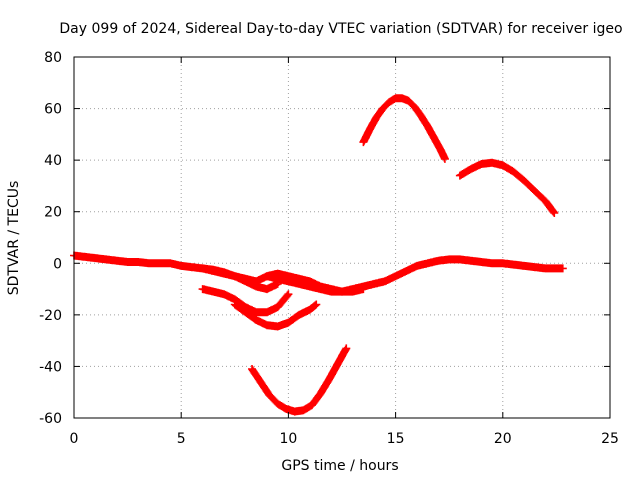 The width and height of the screenshot is (640, 480). What do you see at coordinates (14, 238) in the screenshot?
I see `y-axis-label: SDTVAR / TECUs` at bounding box center [14, 238].